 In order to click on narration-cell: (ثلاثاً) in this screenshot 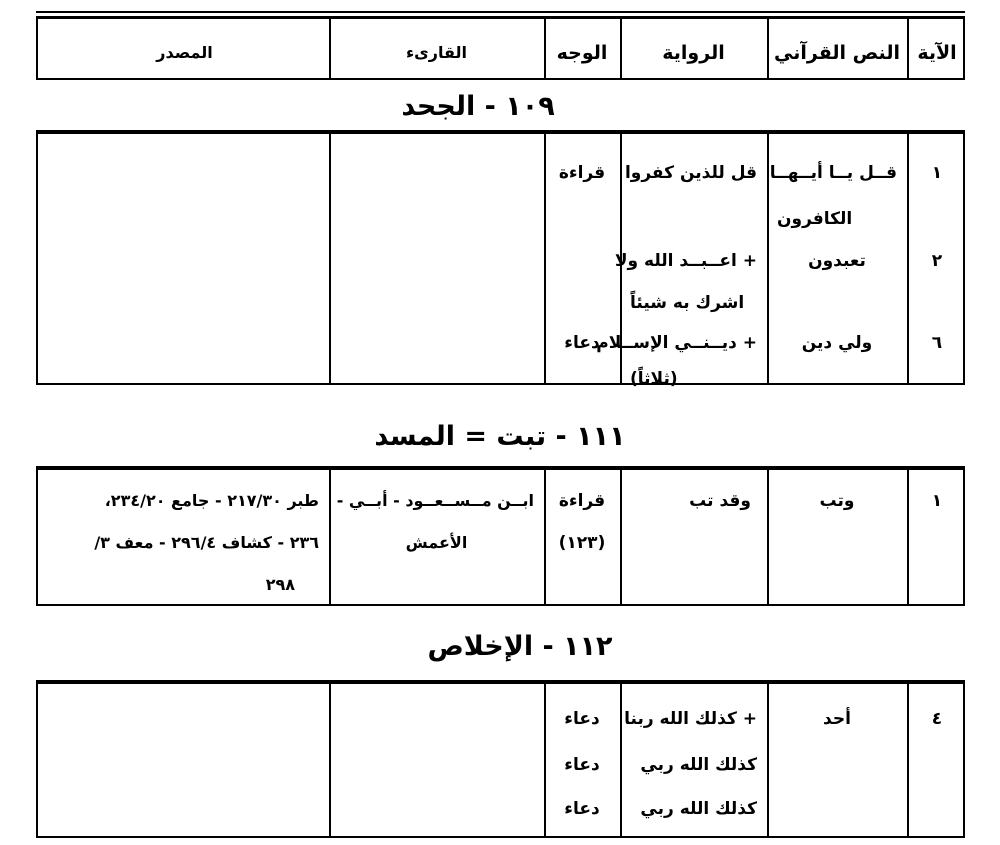, I will do `click(654, 379)`.